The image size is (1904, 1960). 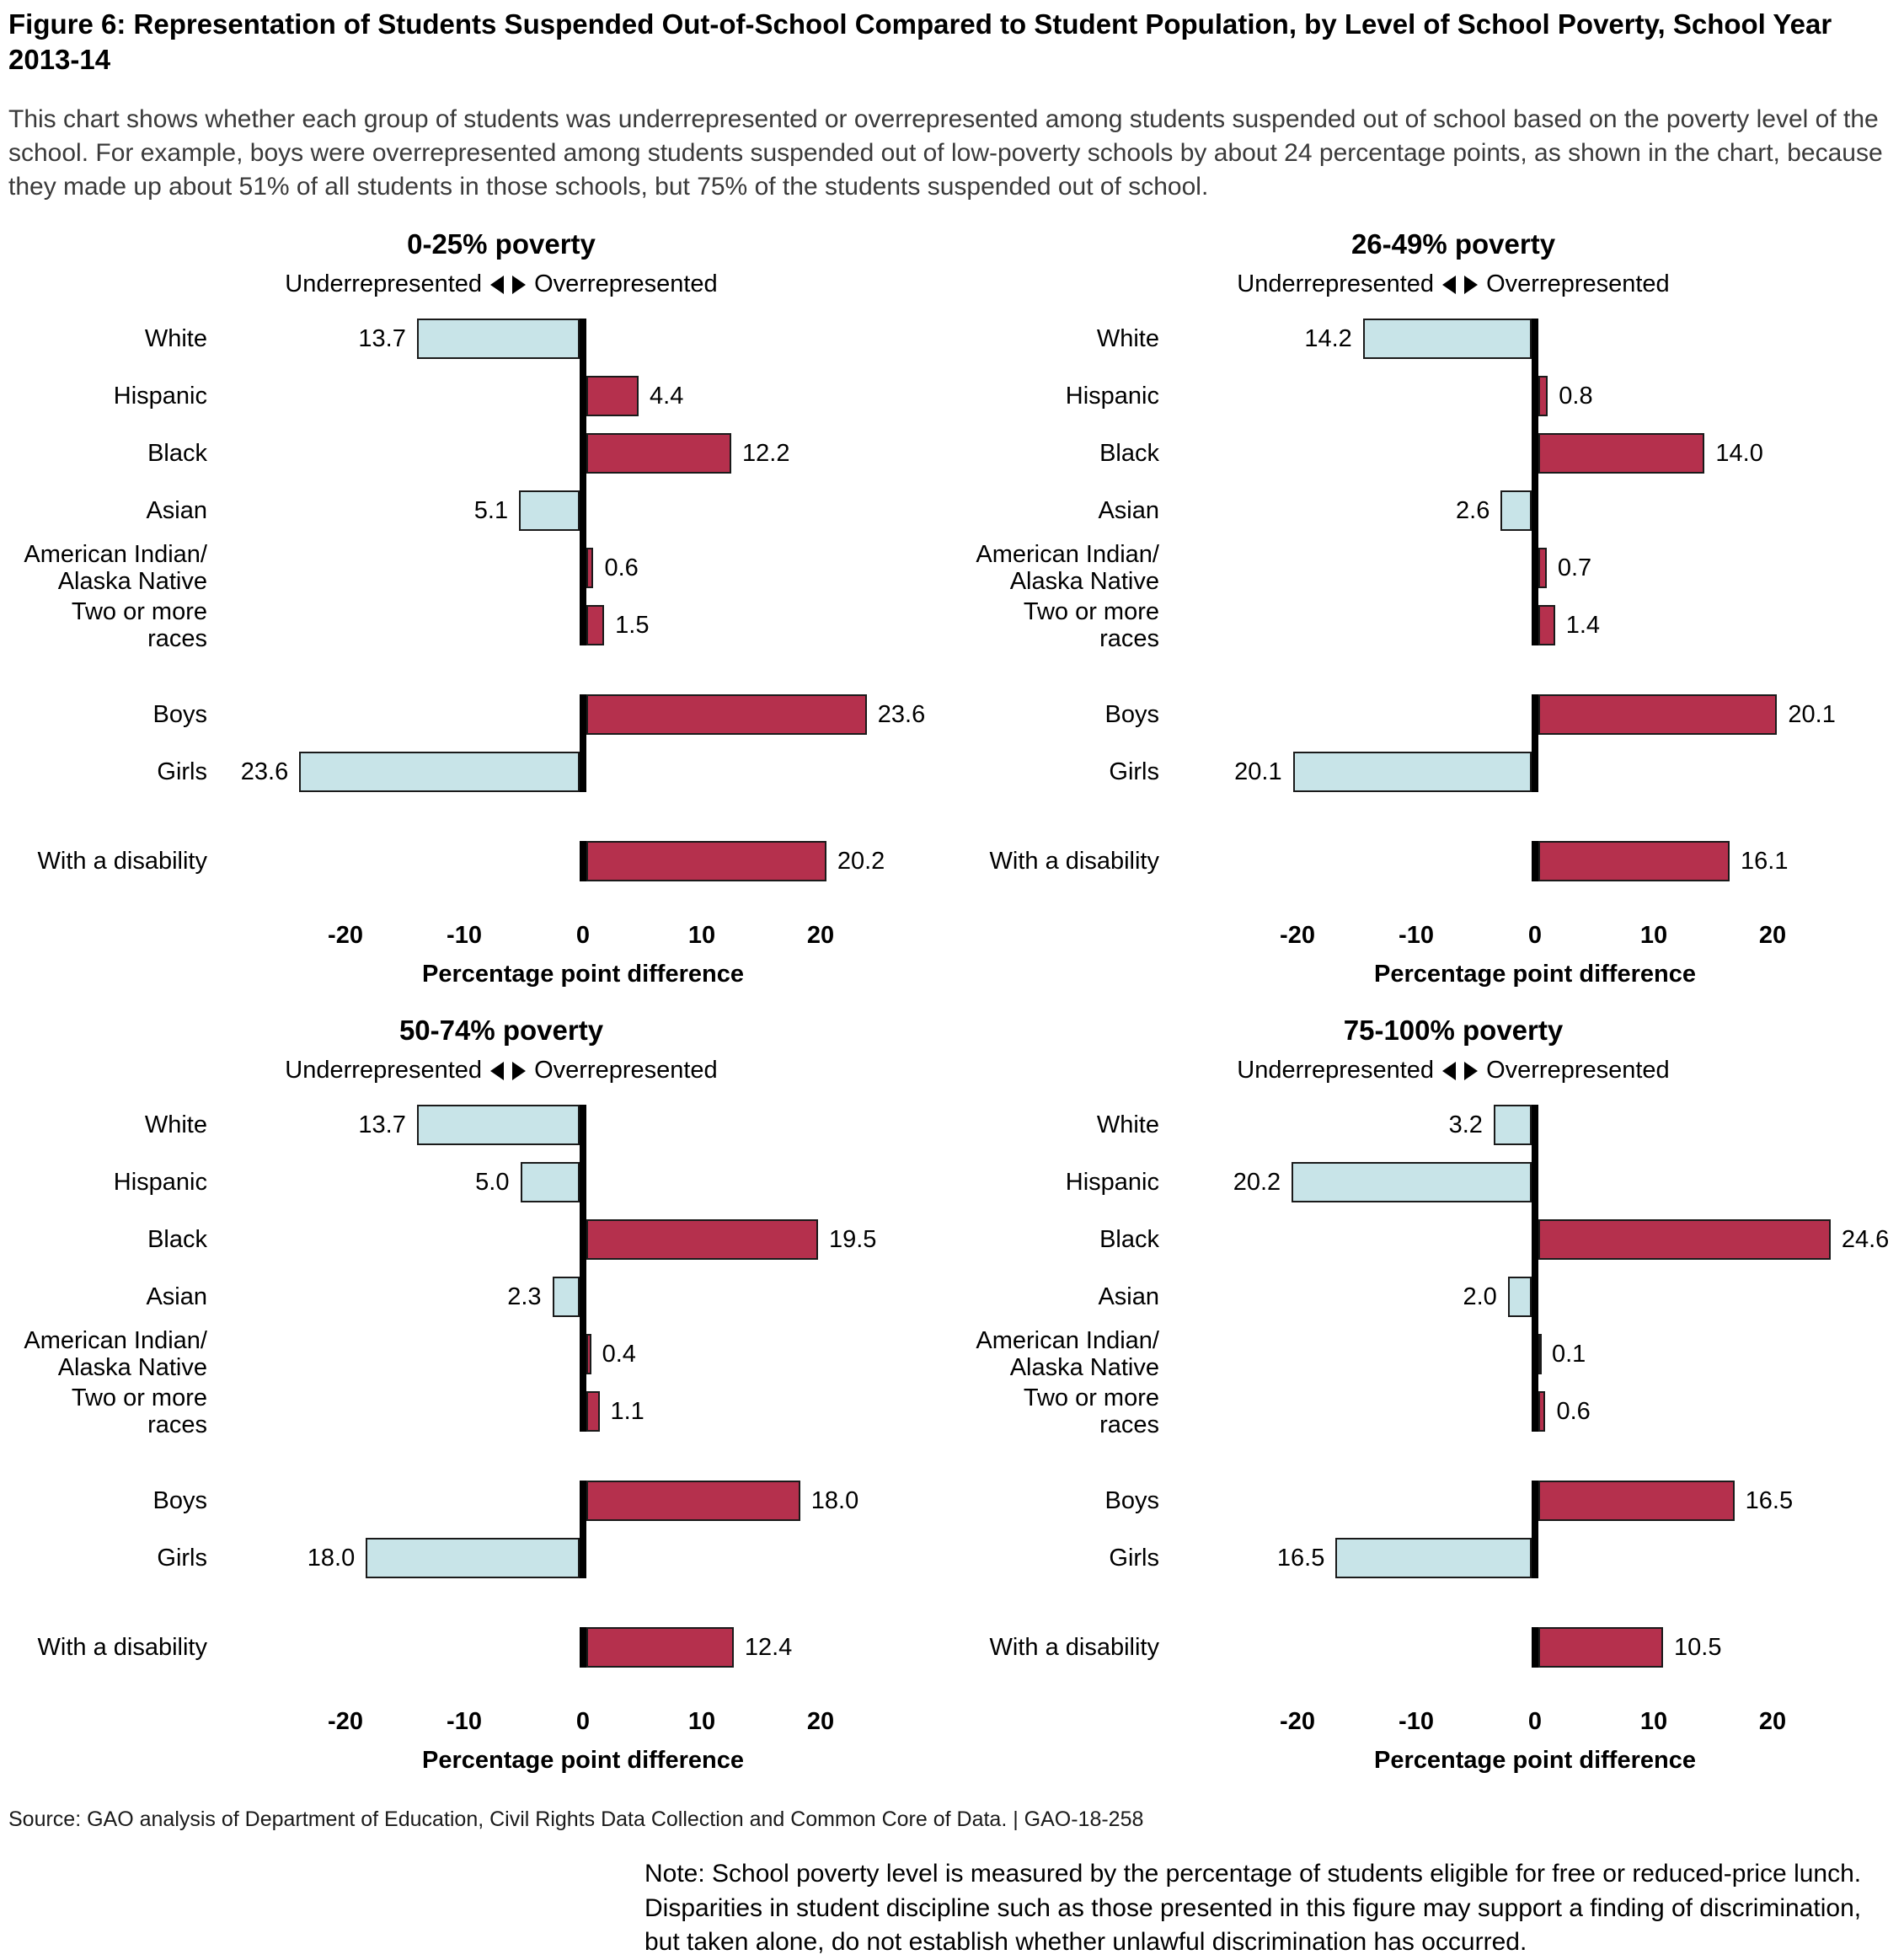 What do you see at coordinates (1412, 1182) in the screenshot?
I see `bar-hispanic` at bounding box center [1412, 1182].